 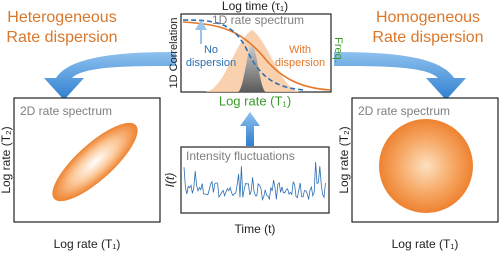 What do you see at coordinates (252, 68) in the screenshot?
I see `narrow-peak` at bounding box center [252, 68].